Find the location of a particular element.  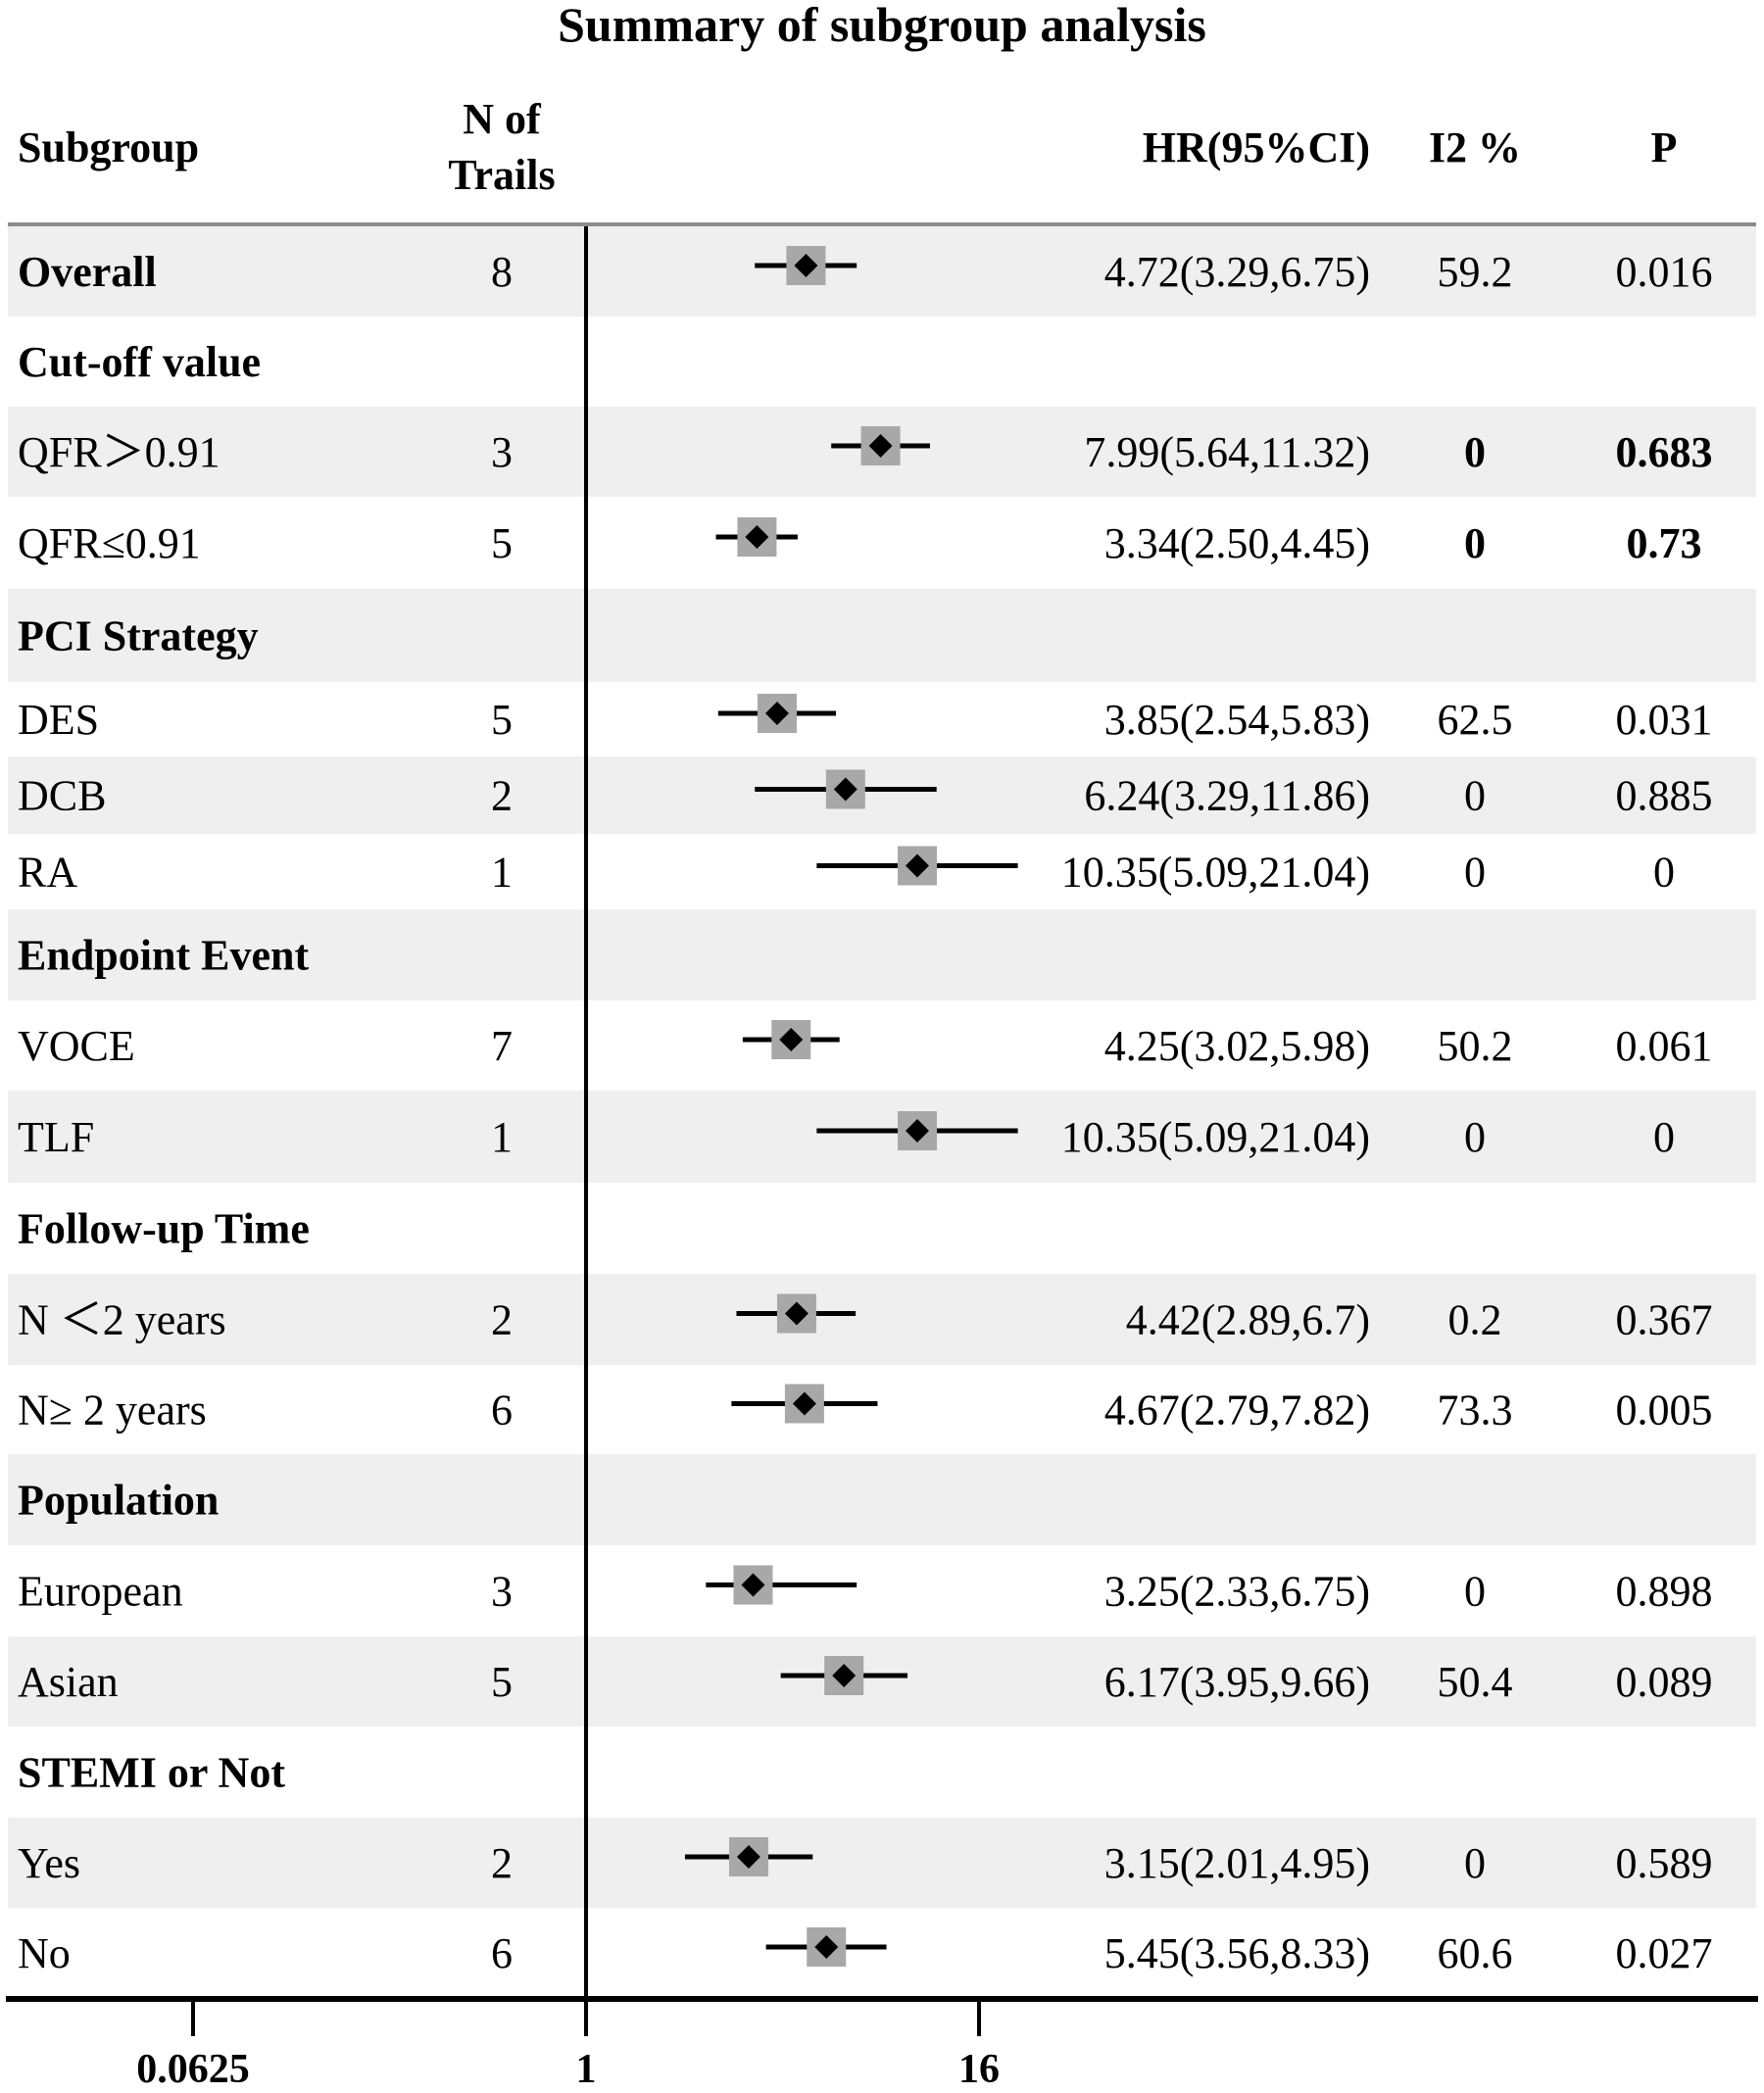

p-value: 0.73 is located at coordinates (1664, 543).